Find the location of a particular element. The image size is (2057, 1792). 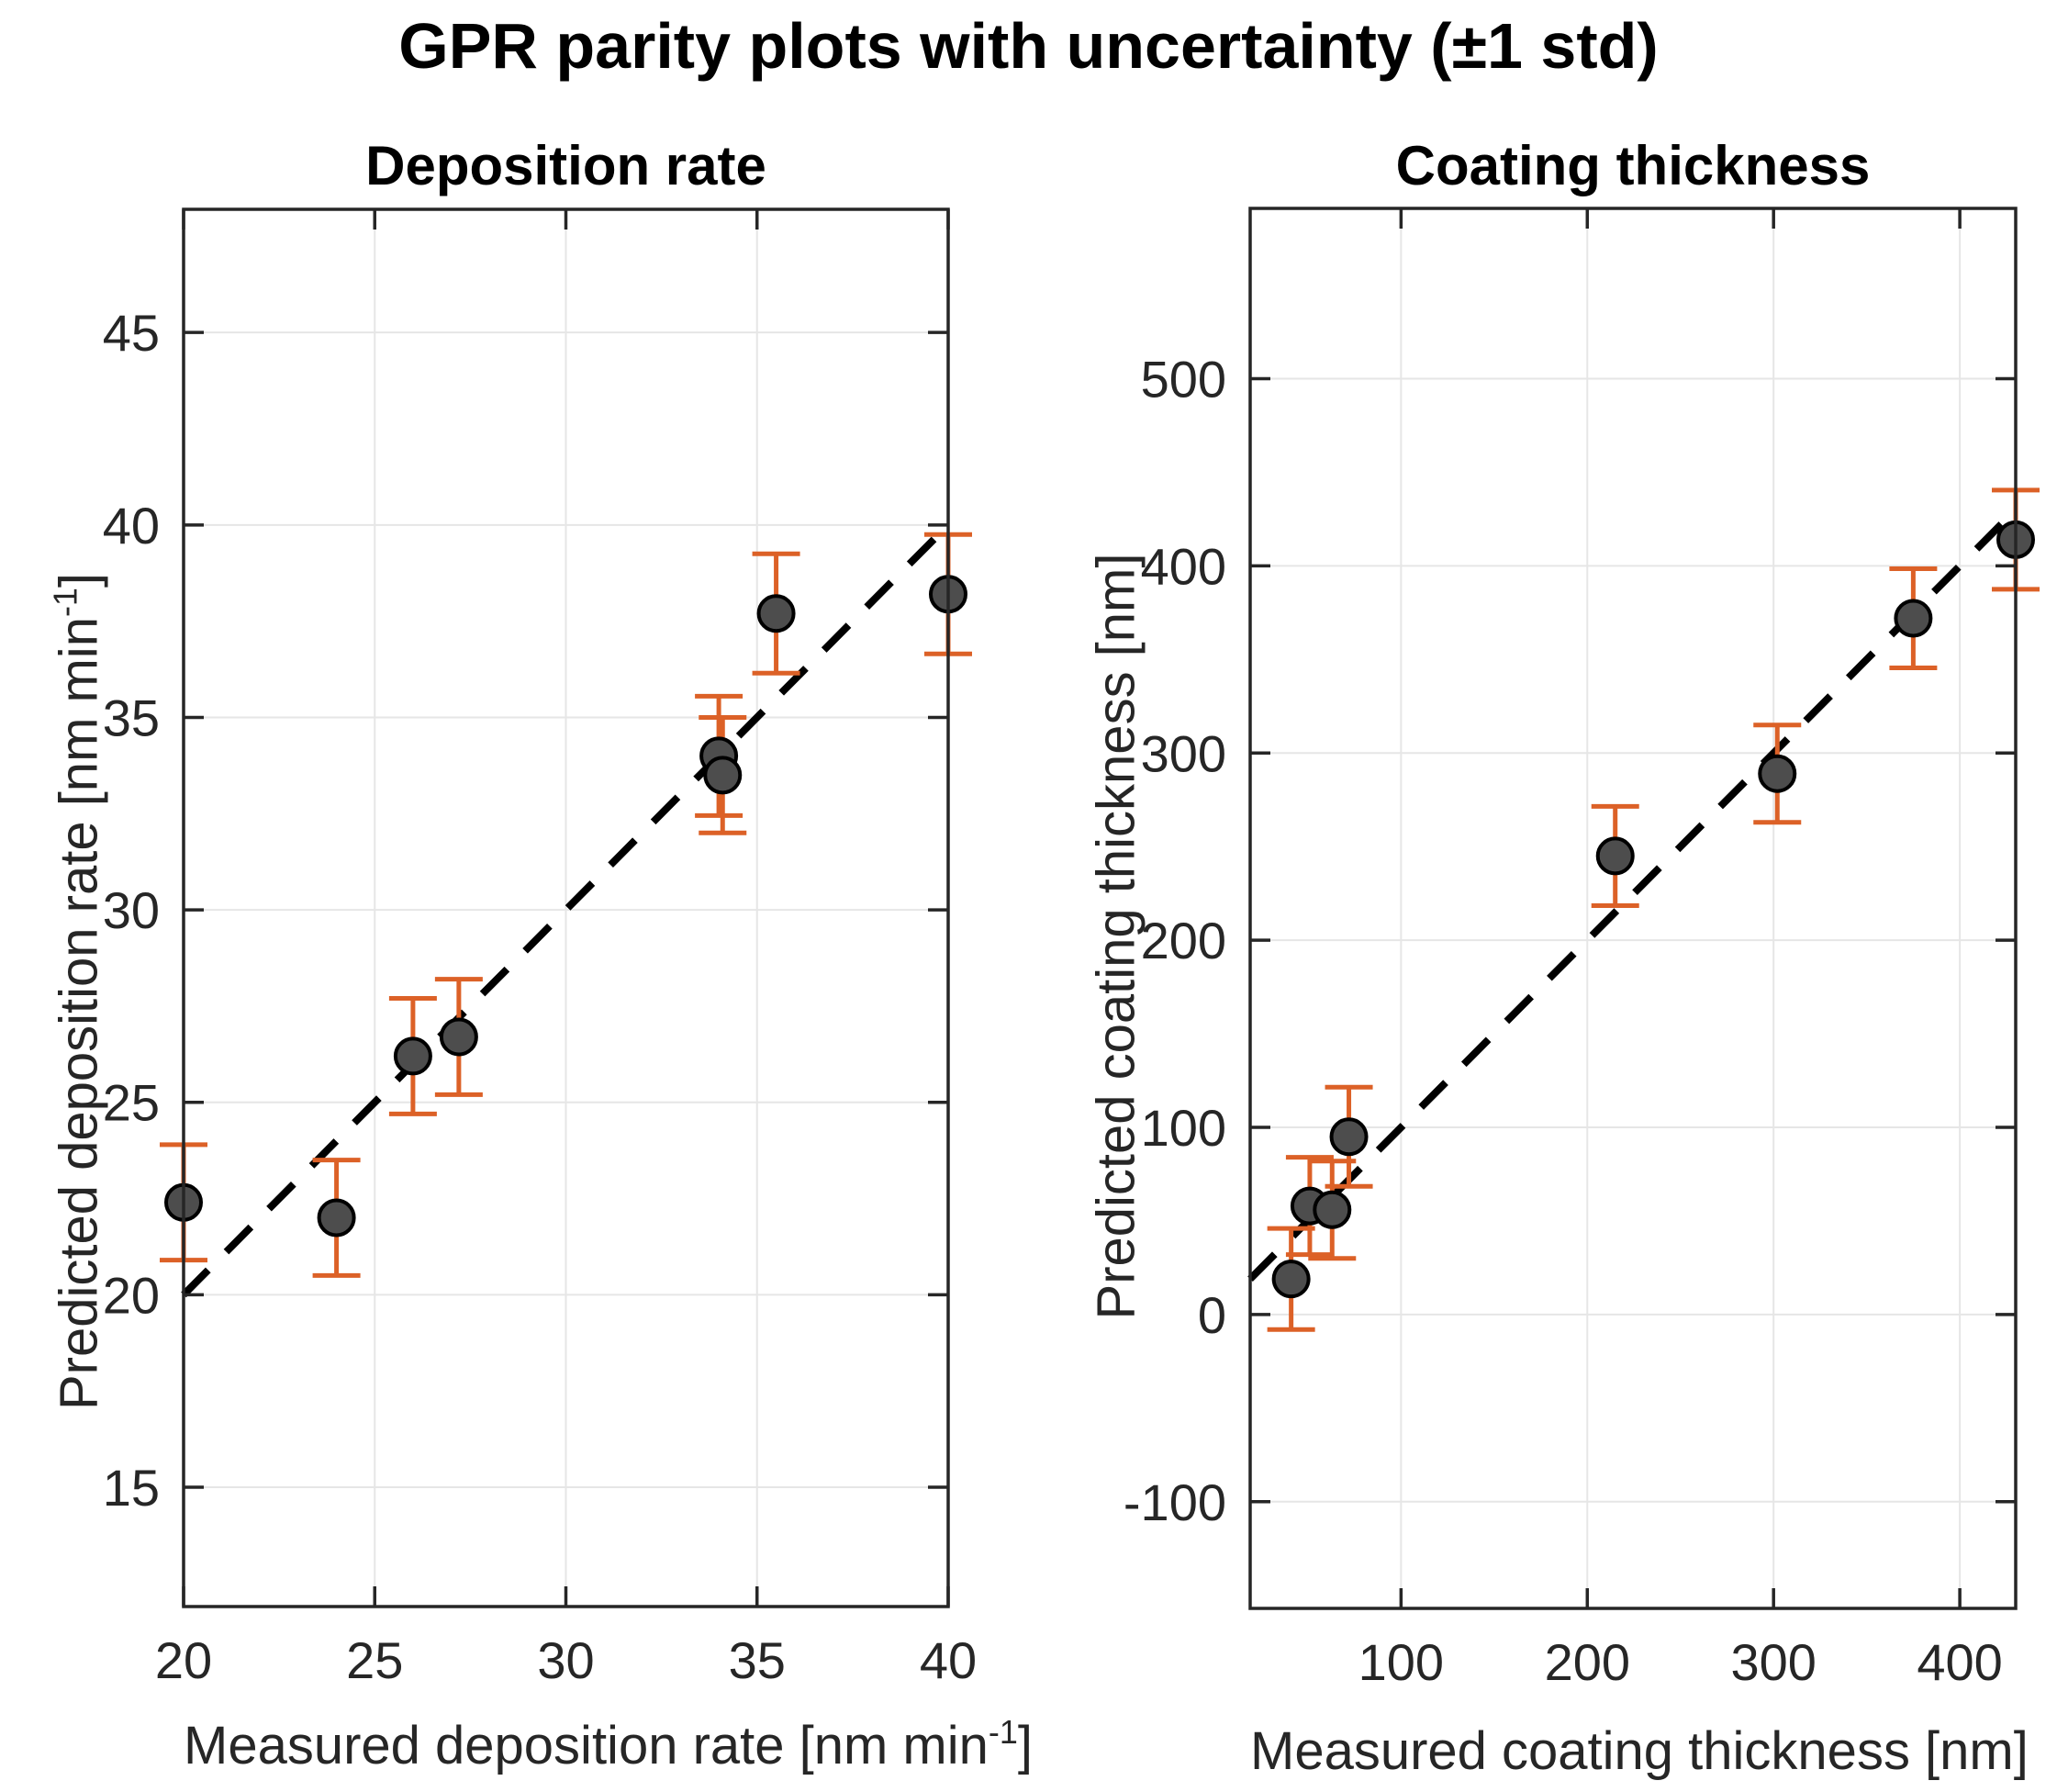

y-axis-label-bracket: ] is located at coordinates (79, 580).